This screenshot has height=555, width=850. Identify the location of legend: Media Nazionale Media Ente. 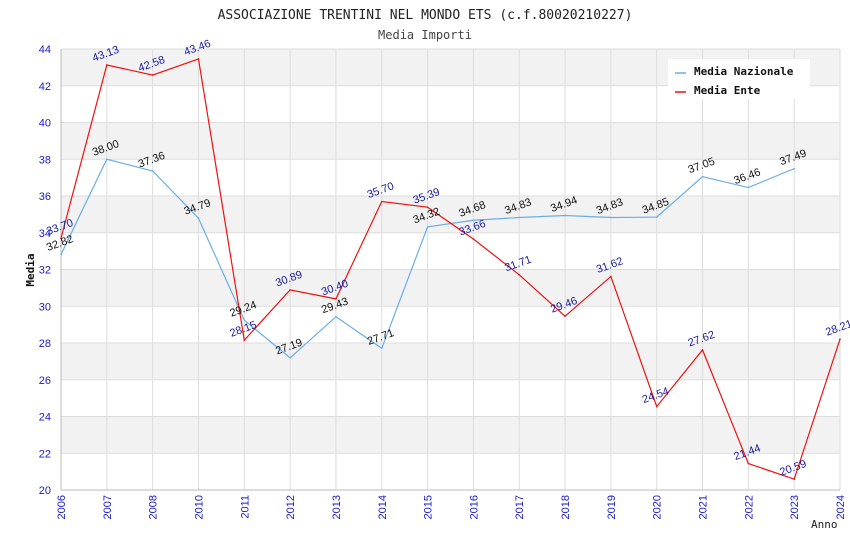
(739, 79).